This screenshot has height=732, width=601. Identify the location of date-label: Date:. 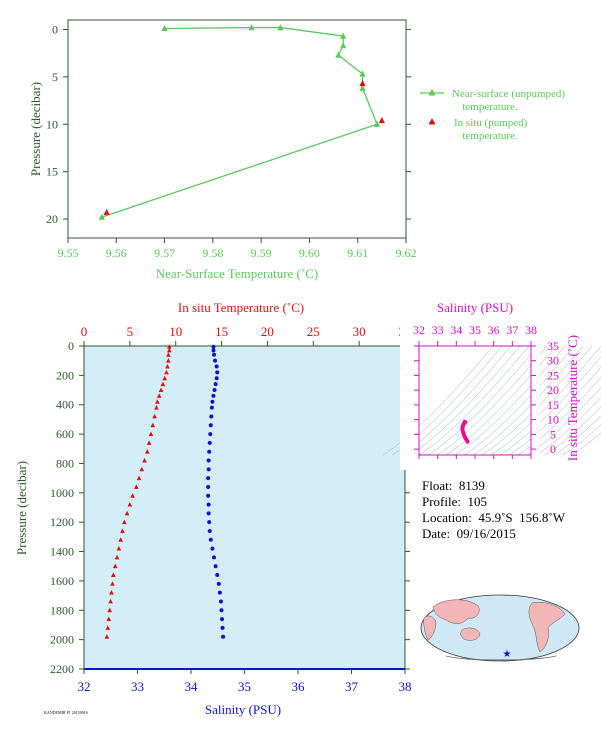
(436, 533).